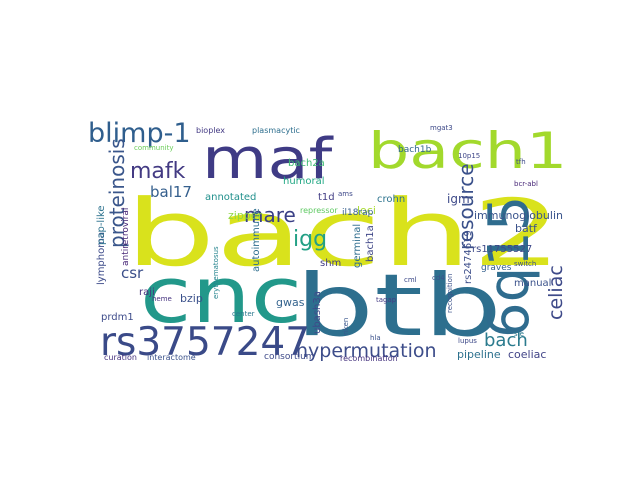  I want to click on word-il18rap: il18rap, so click(358, 213).